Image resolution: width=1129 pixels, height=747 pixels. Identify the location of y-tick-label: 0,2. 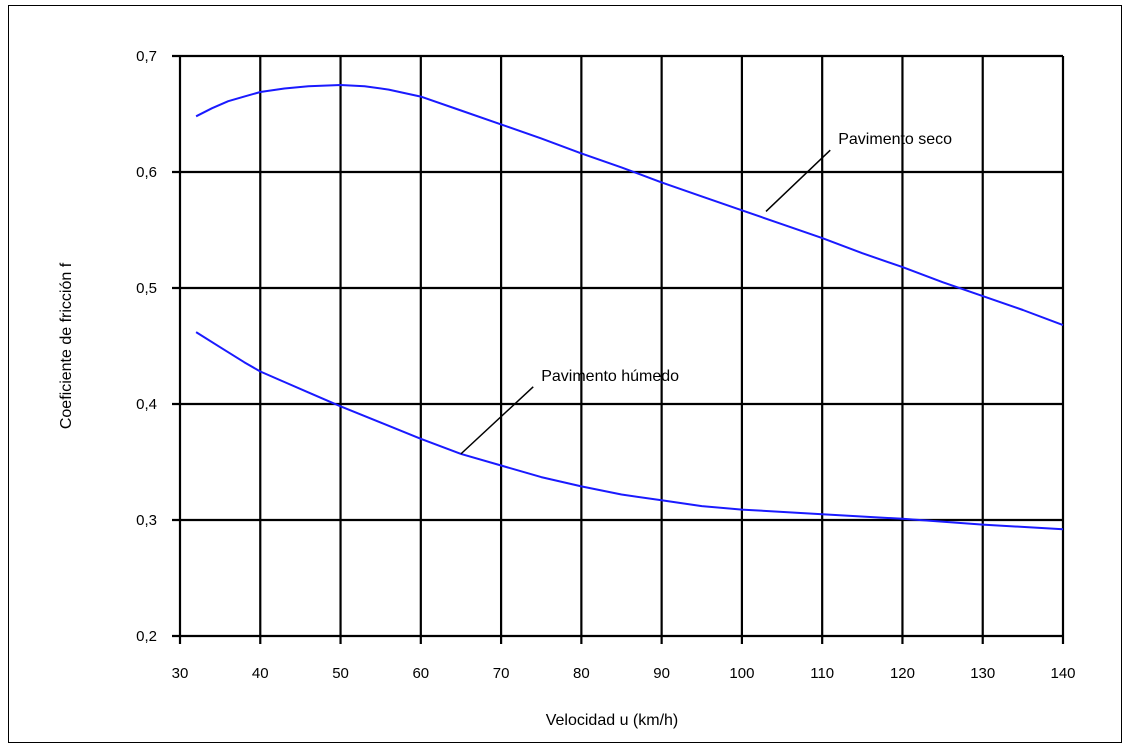
(146, 636).